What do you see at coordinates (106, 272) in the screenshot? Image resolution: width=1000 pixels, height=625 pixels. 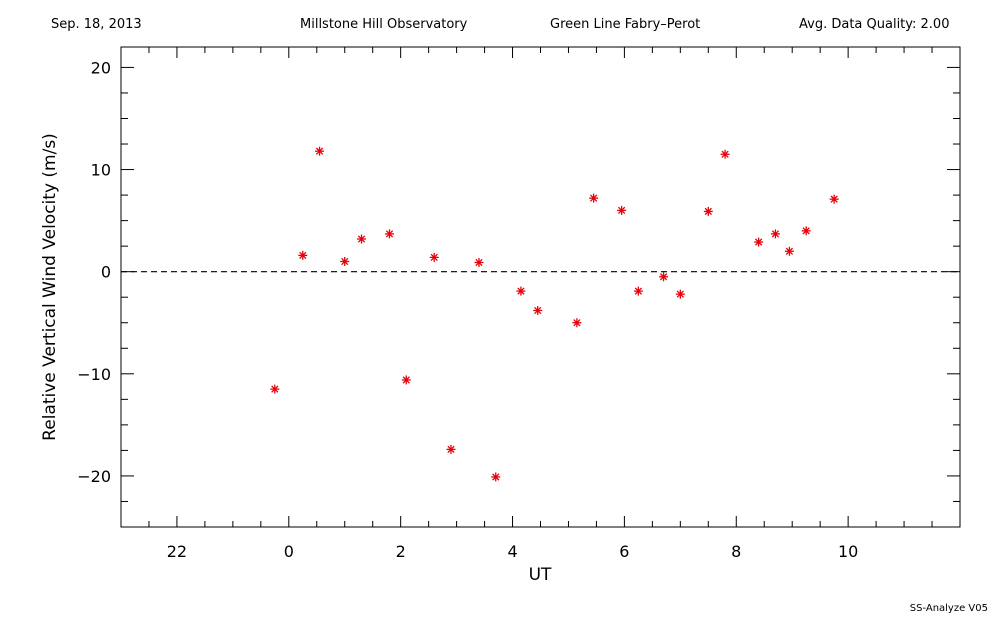 I see `y-tick-label: 0` at bounding box center [106, 272].